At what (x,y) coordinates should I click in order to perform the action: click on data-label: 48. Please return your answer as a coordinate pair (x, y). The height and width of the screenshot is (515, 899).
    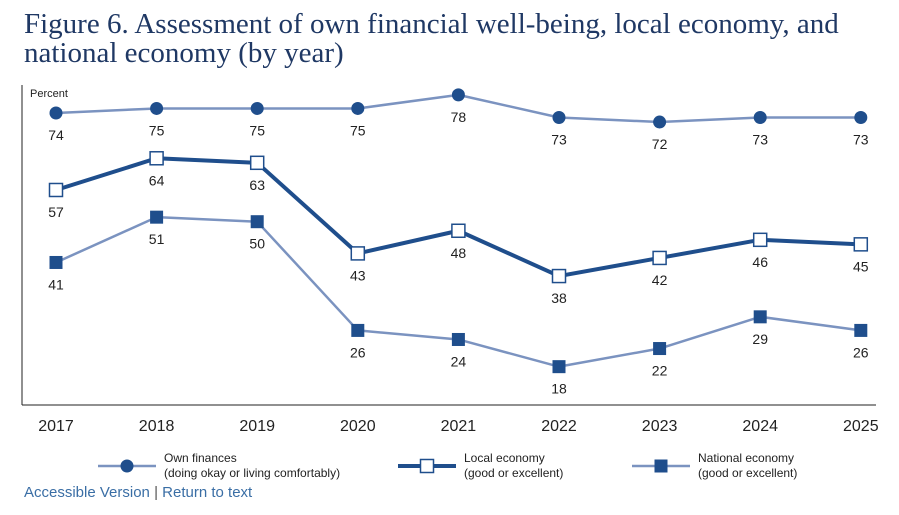
    Looking at the image, I should click on (459, 253).